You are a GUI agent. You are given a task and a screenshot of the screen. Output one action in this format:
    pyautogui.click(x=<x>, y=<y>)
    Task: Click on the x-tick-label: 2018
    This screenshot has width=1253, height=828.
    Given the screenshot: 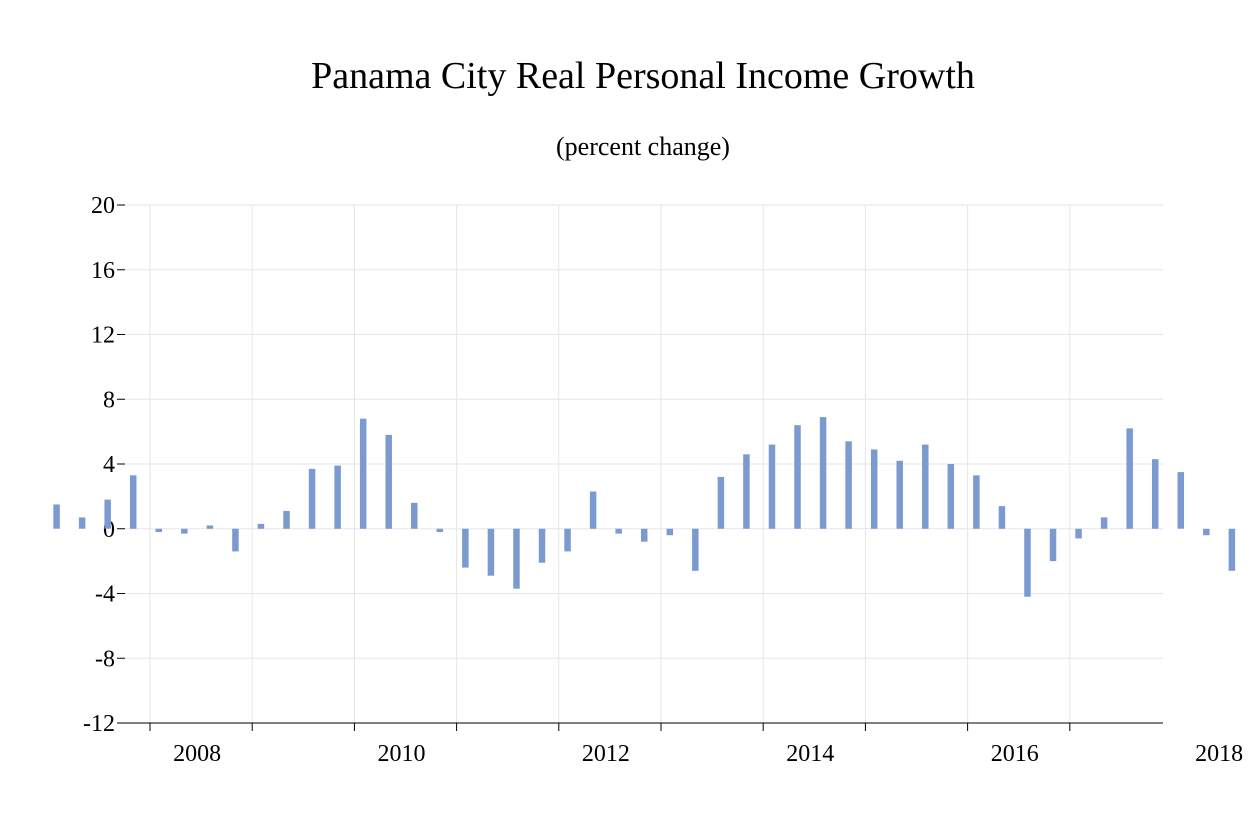 What is the action you would take?
    pyautogui.click(x=1219, y=754)
    